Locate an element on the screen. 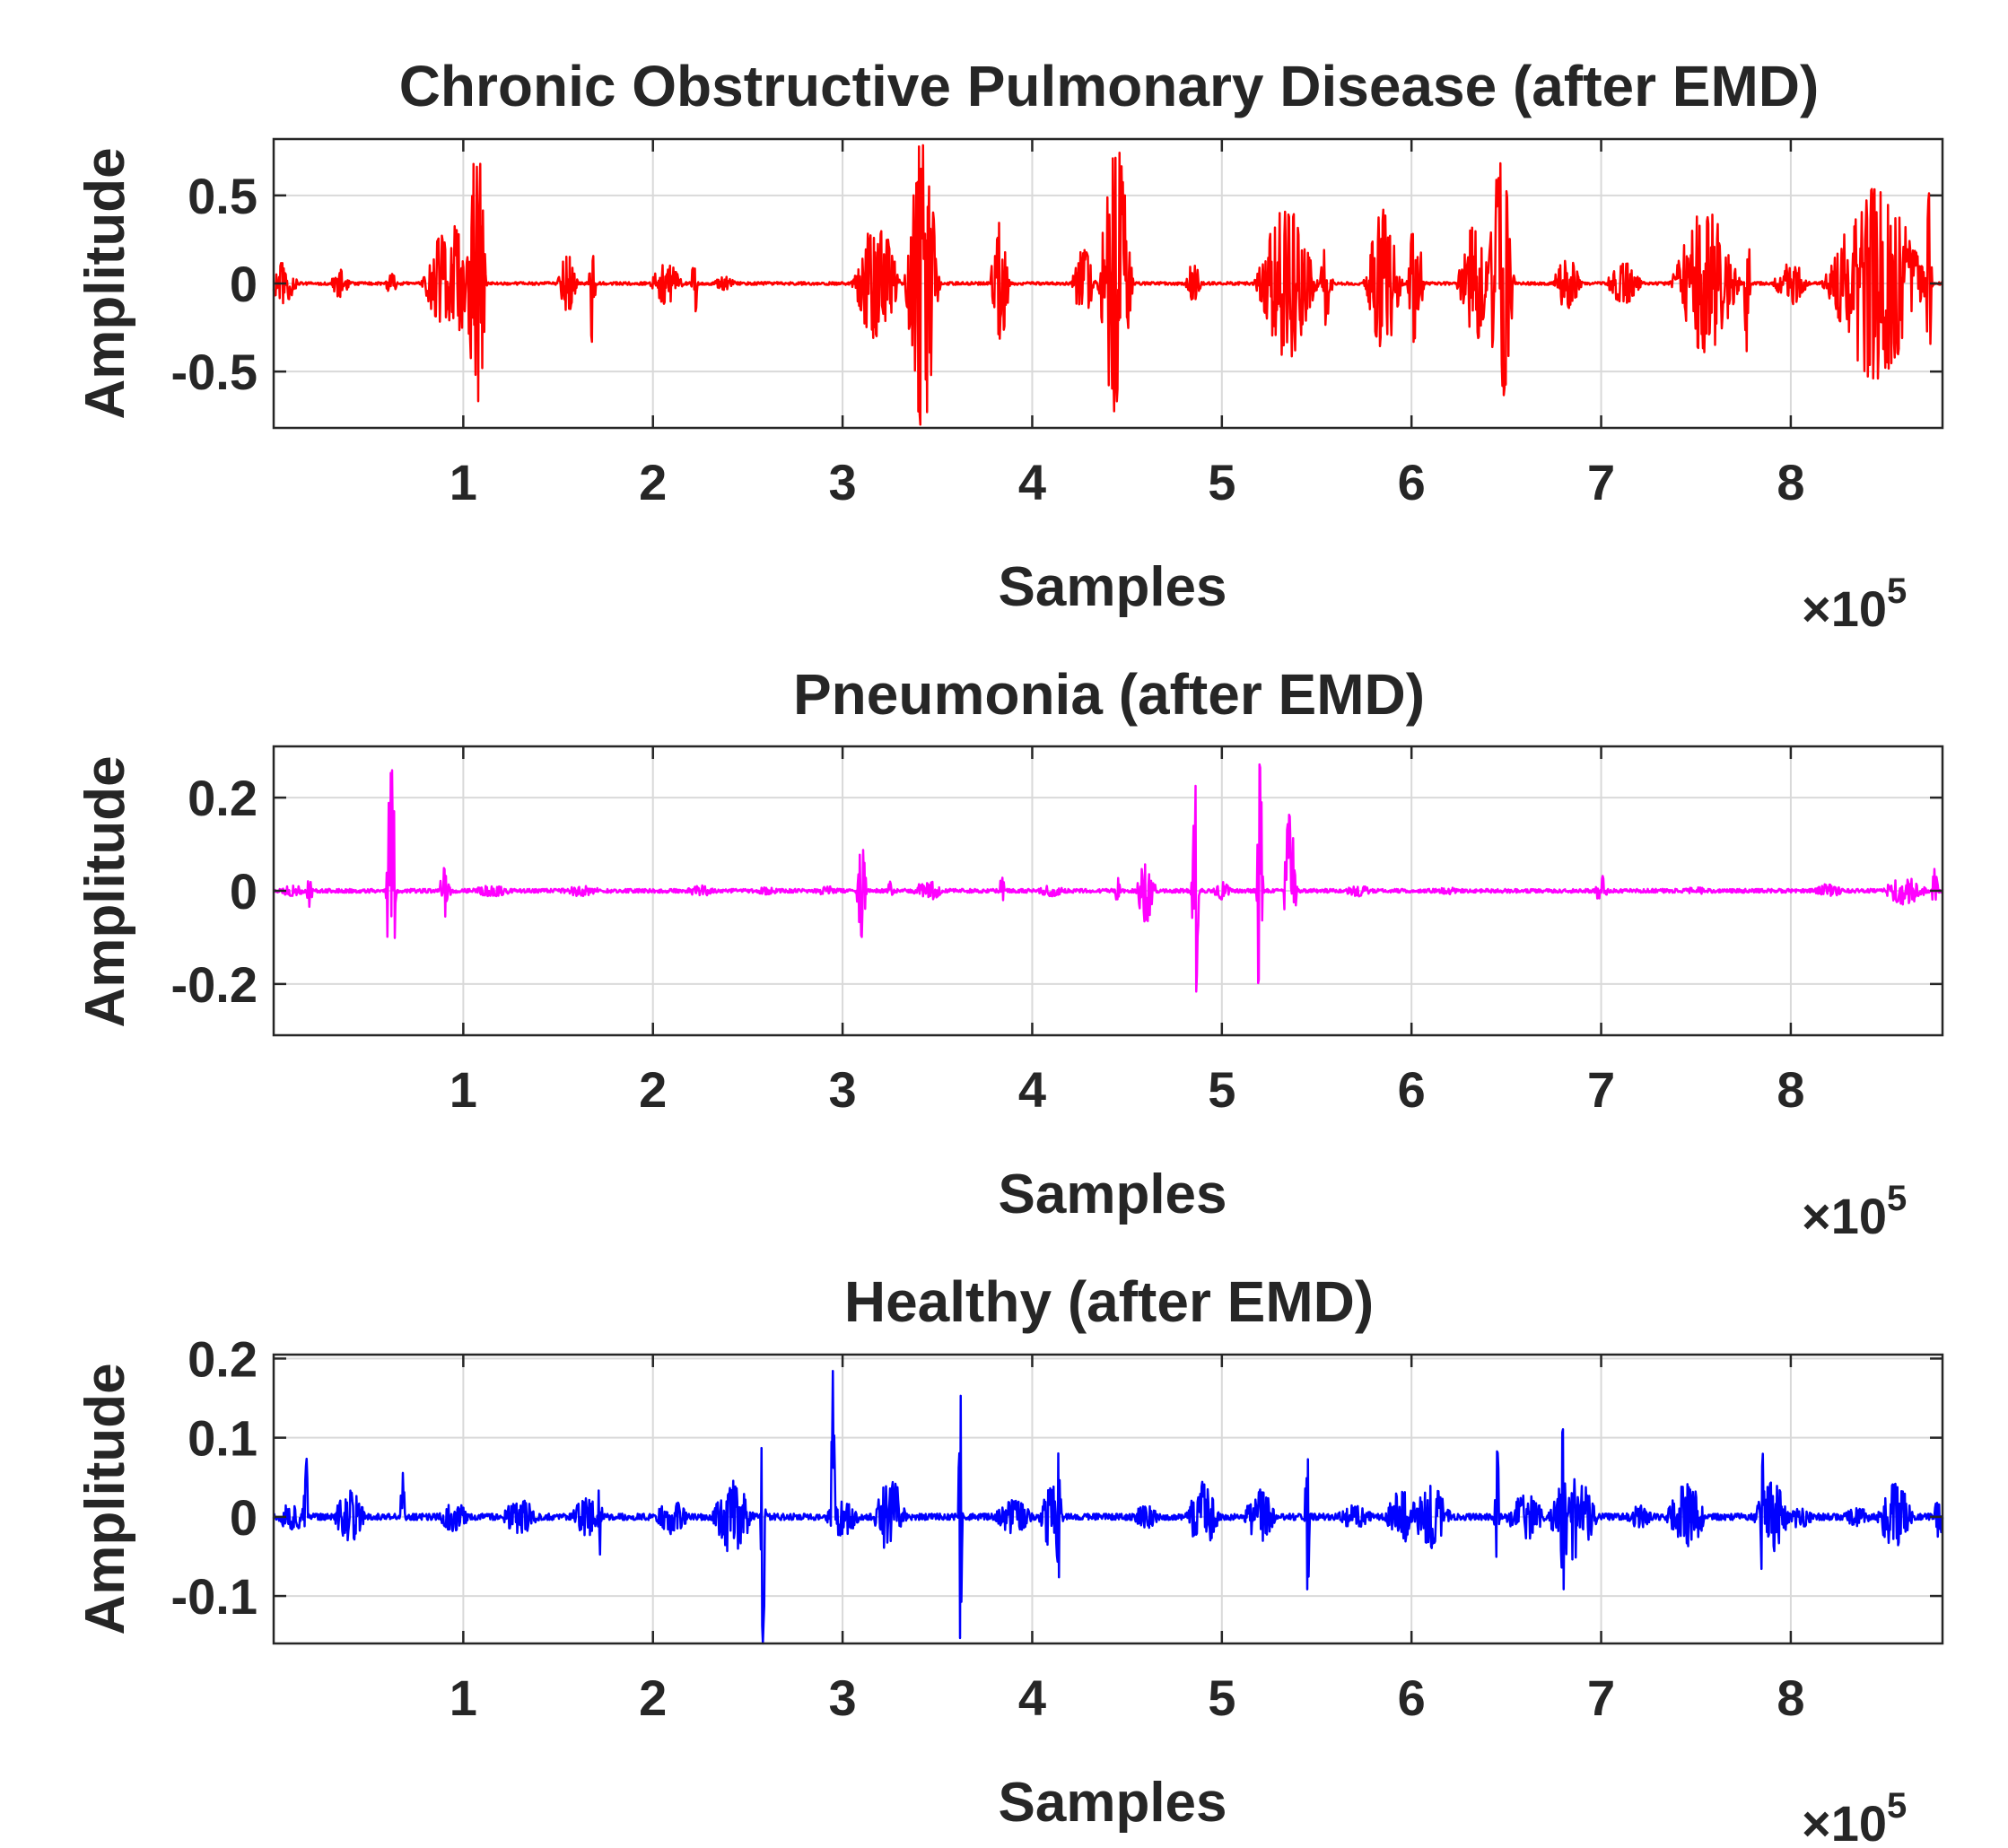  panel-title: Pneumonia (after EMD) is located at coordinates (1109, 694).